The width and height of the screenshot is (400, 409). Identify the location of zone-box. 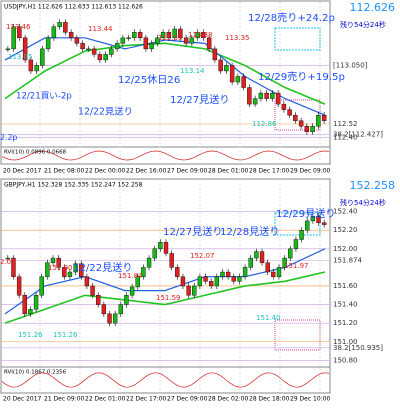
(297, 335).